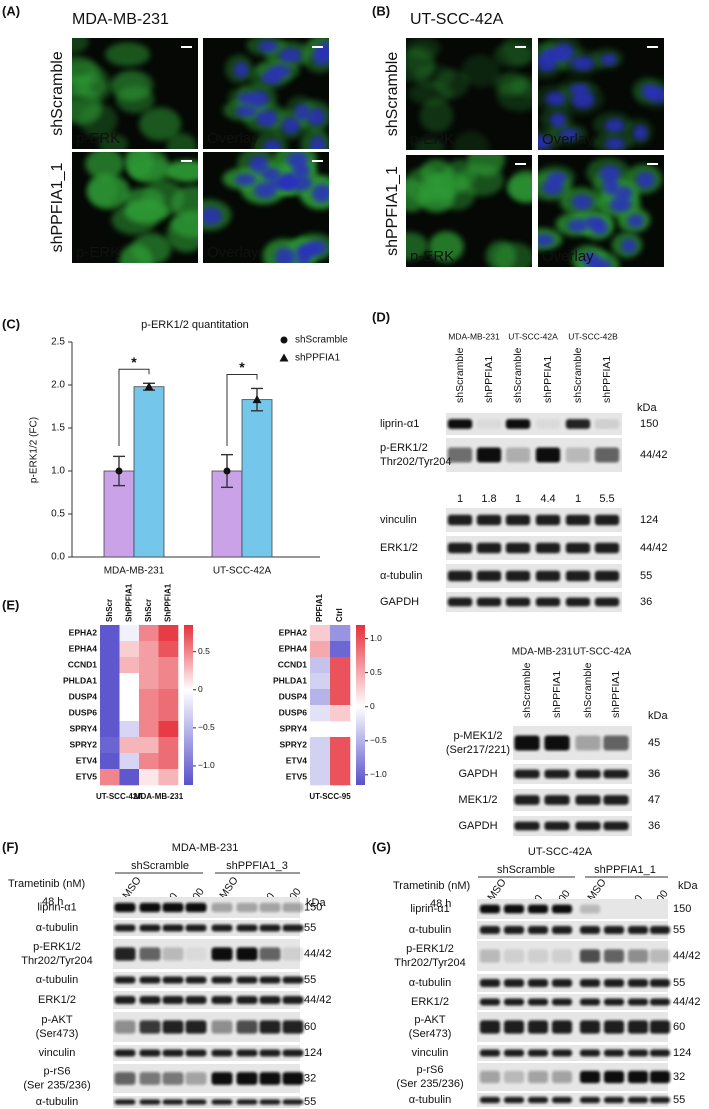 This screenshot has height=1109, width=709. I want to click on colorbar-tick-label: 0, so click(200, 689).